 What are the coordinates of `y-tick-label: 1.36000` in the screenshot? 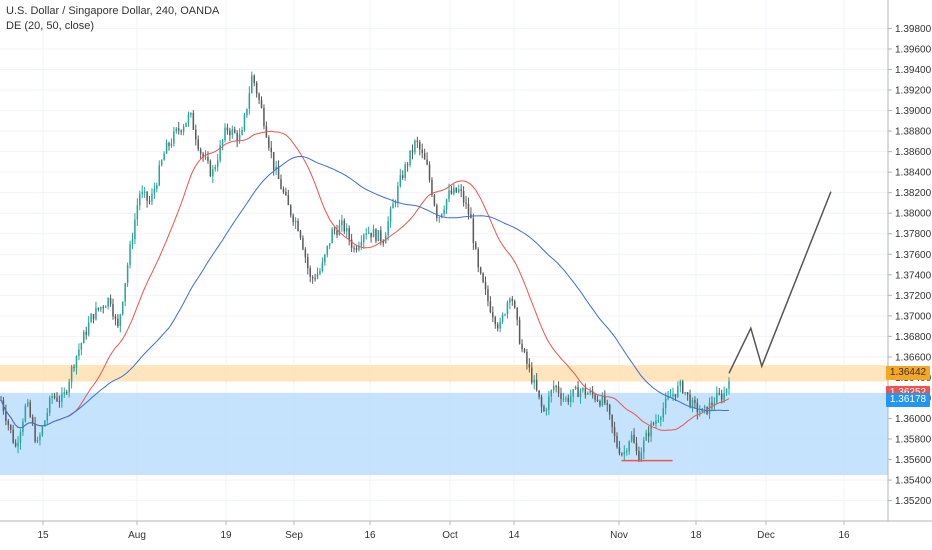 It's located at (913, 419).